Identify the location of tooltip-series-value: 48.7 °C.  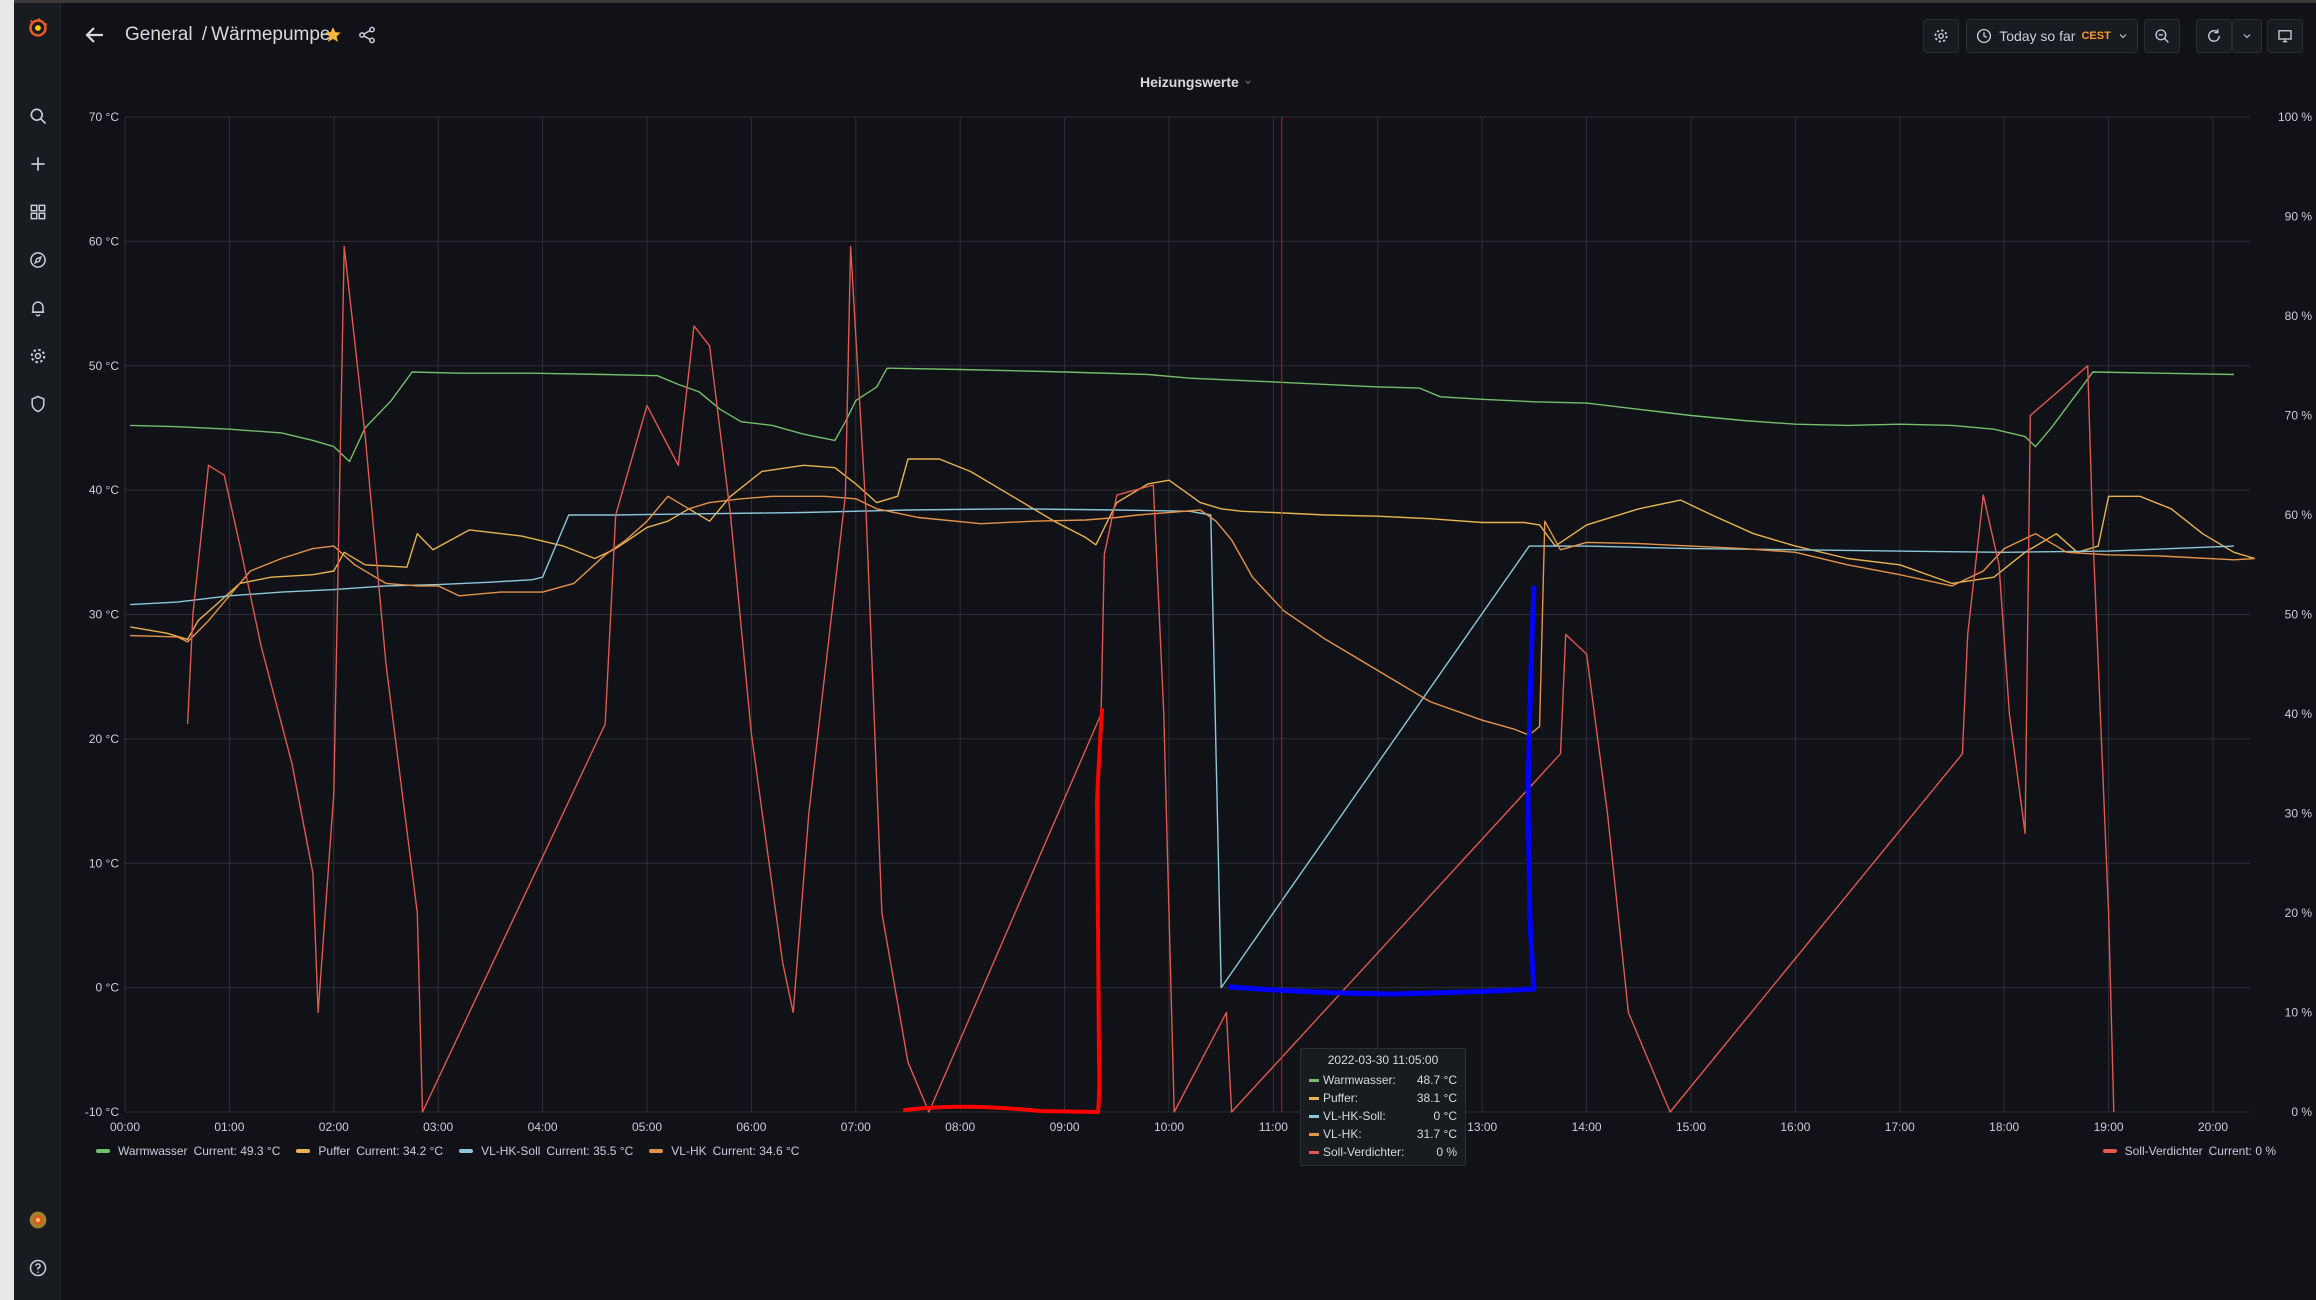
(1436, 1080).